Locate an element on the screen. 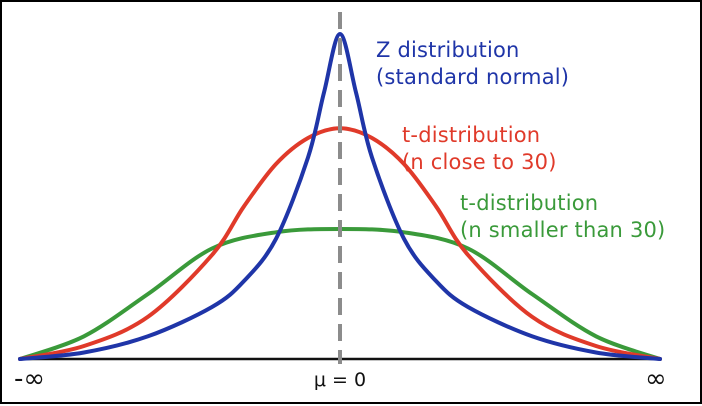 This screenshot has height=406, width=702. series-label-t-near-30-line2: (n close to 30) is located at coordinates (479, 162).